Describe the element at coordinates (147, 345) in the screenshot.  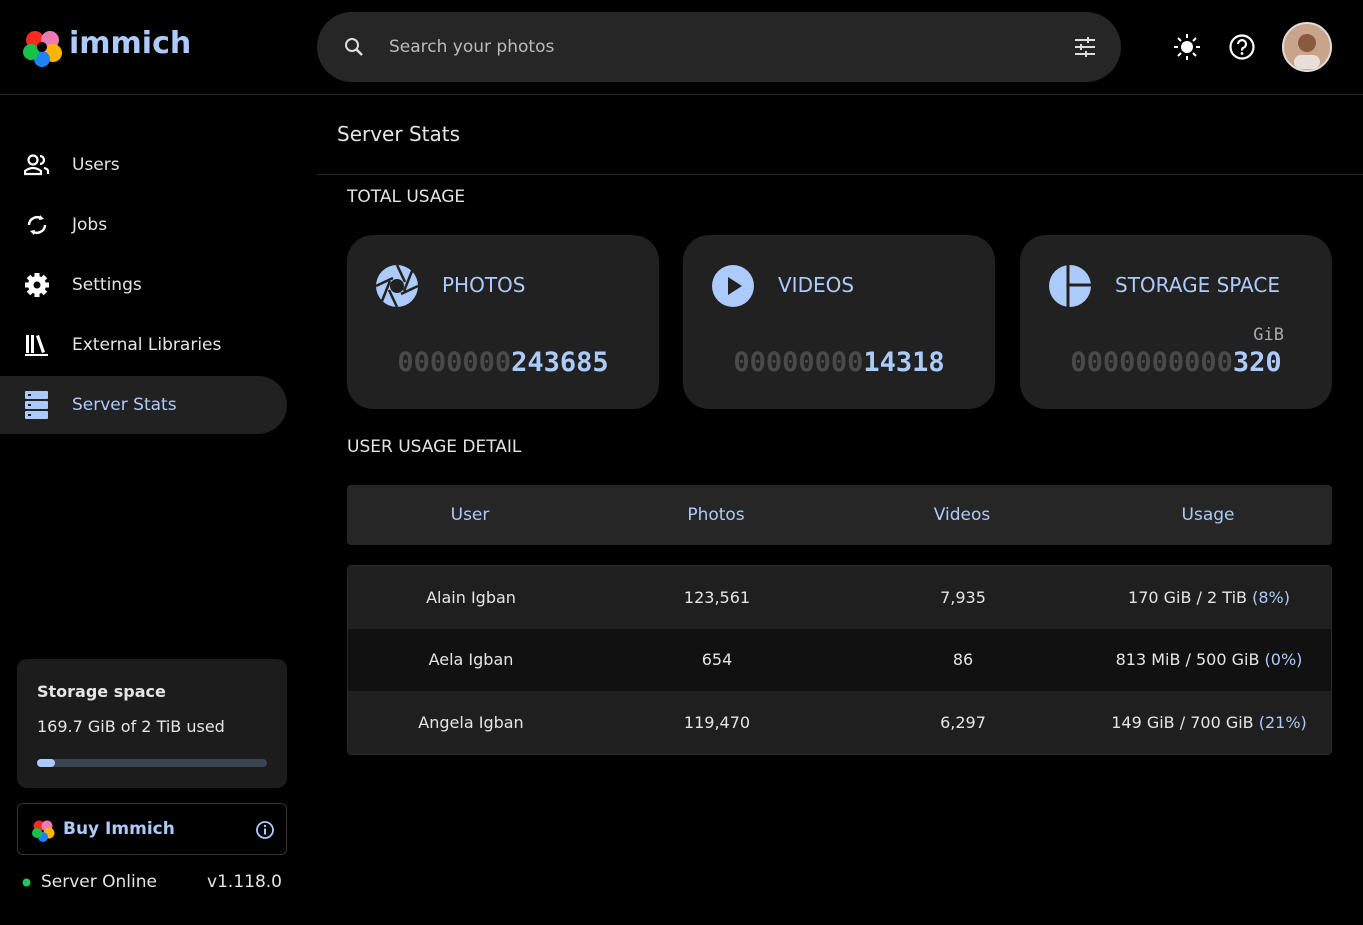
I see `nav-label: External Libraries` at that location.